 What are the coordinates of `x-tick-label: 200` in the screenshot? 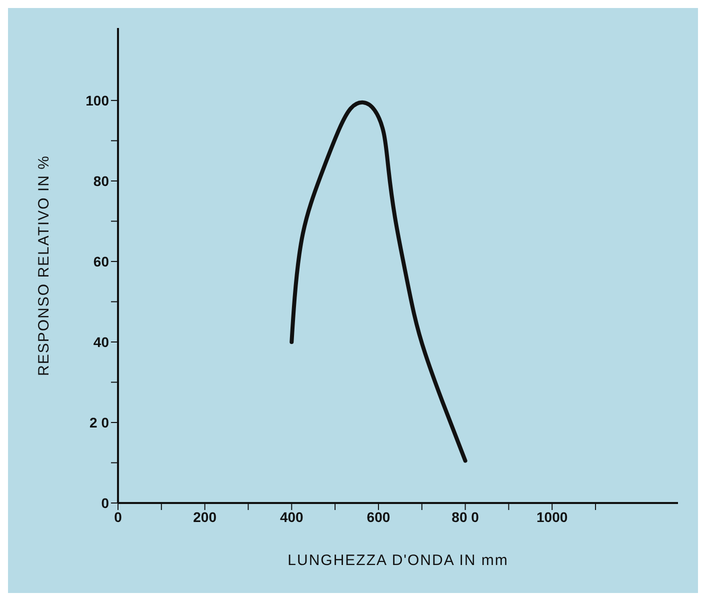 It's located at (205, 516).